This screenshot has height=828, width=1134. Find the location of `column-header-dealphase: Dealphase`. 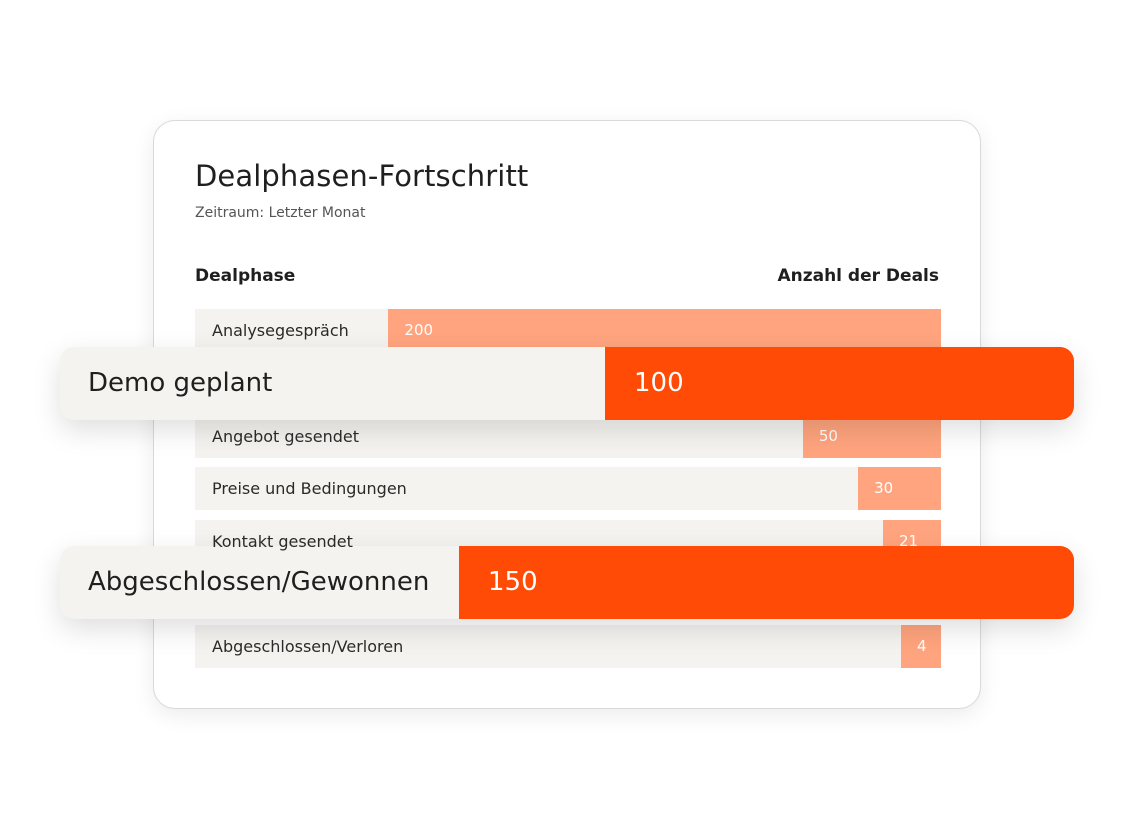

column-header-dealphase: Dealphase is located at coordinates (245, 276).